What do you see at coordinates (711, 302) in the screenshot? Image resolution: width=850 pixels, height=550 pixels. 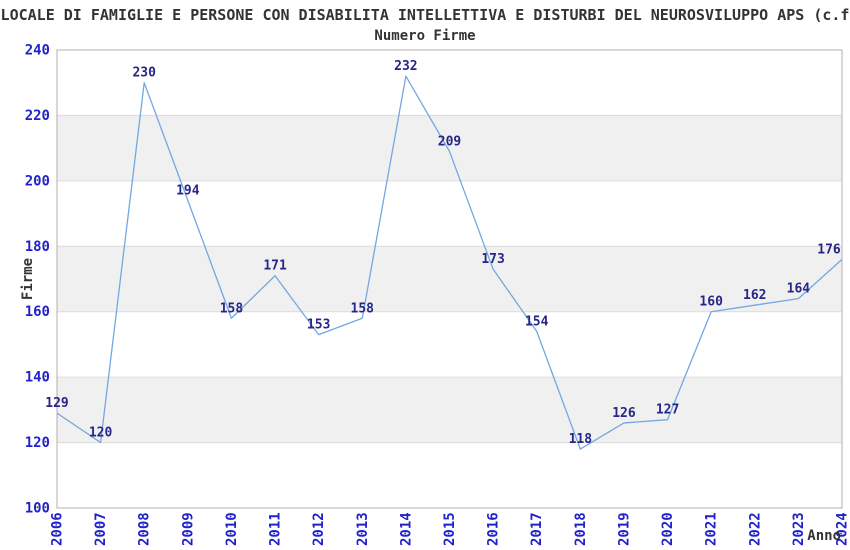 I see `data-label: 160` at bounding box center [711, 302].